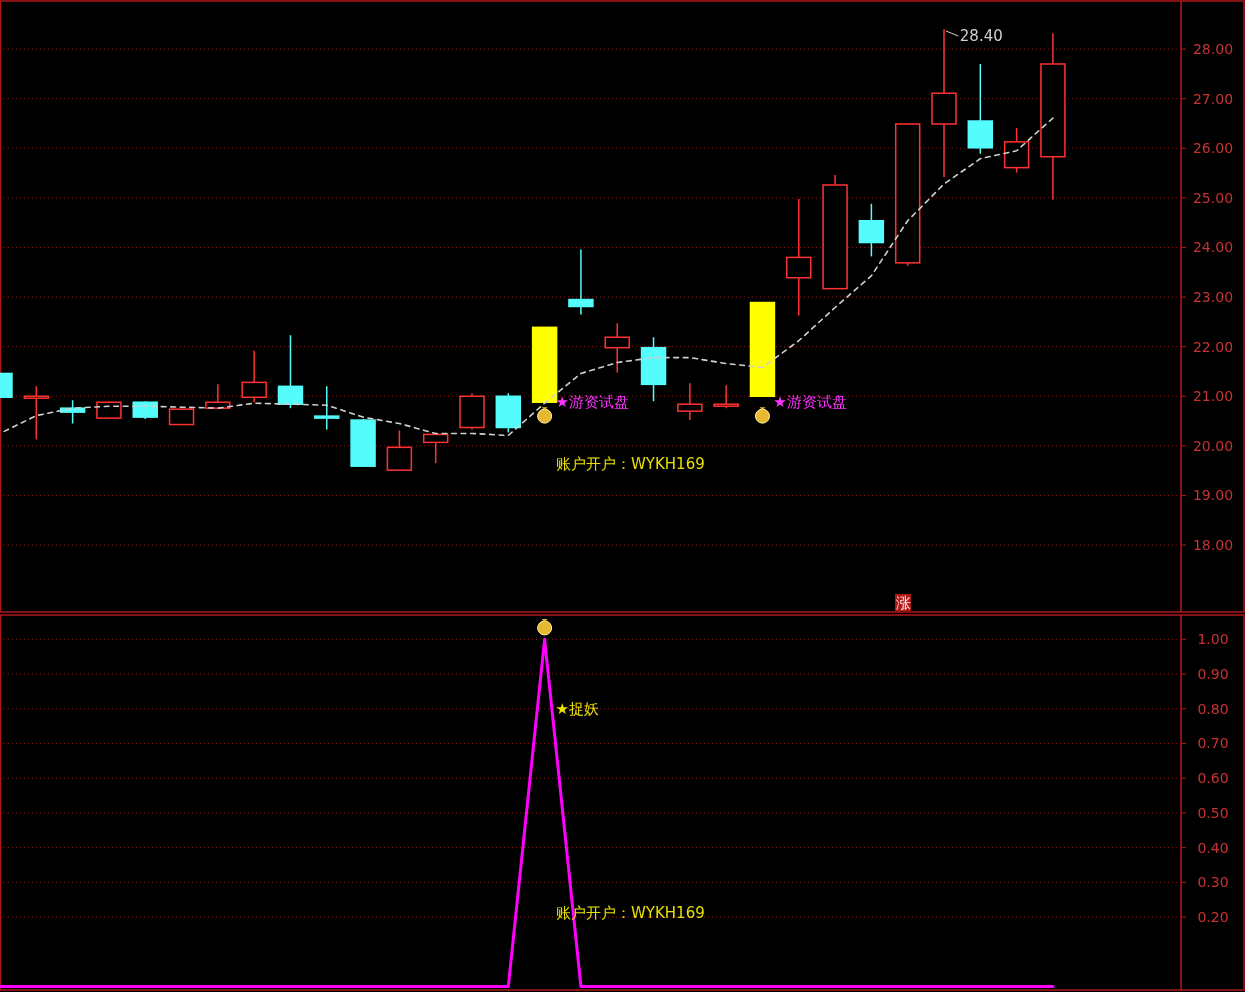 This screenshot has height=992, width=1245. Describe the element at coordinates (1213, 346) in the screenshot. I see `y-tick-label: 22.00` at that location.